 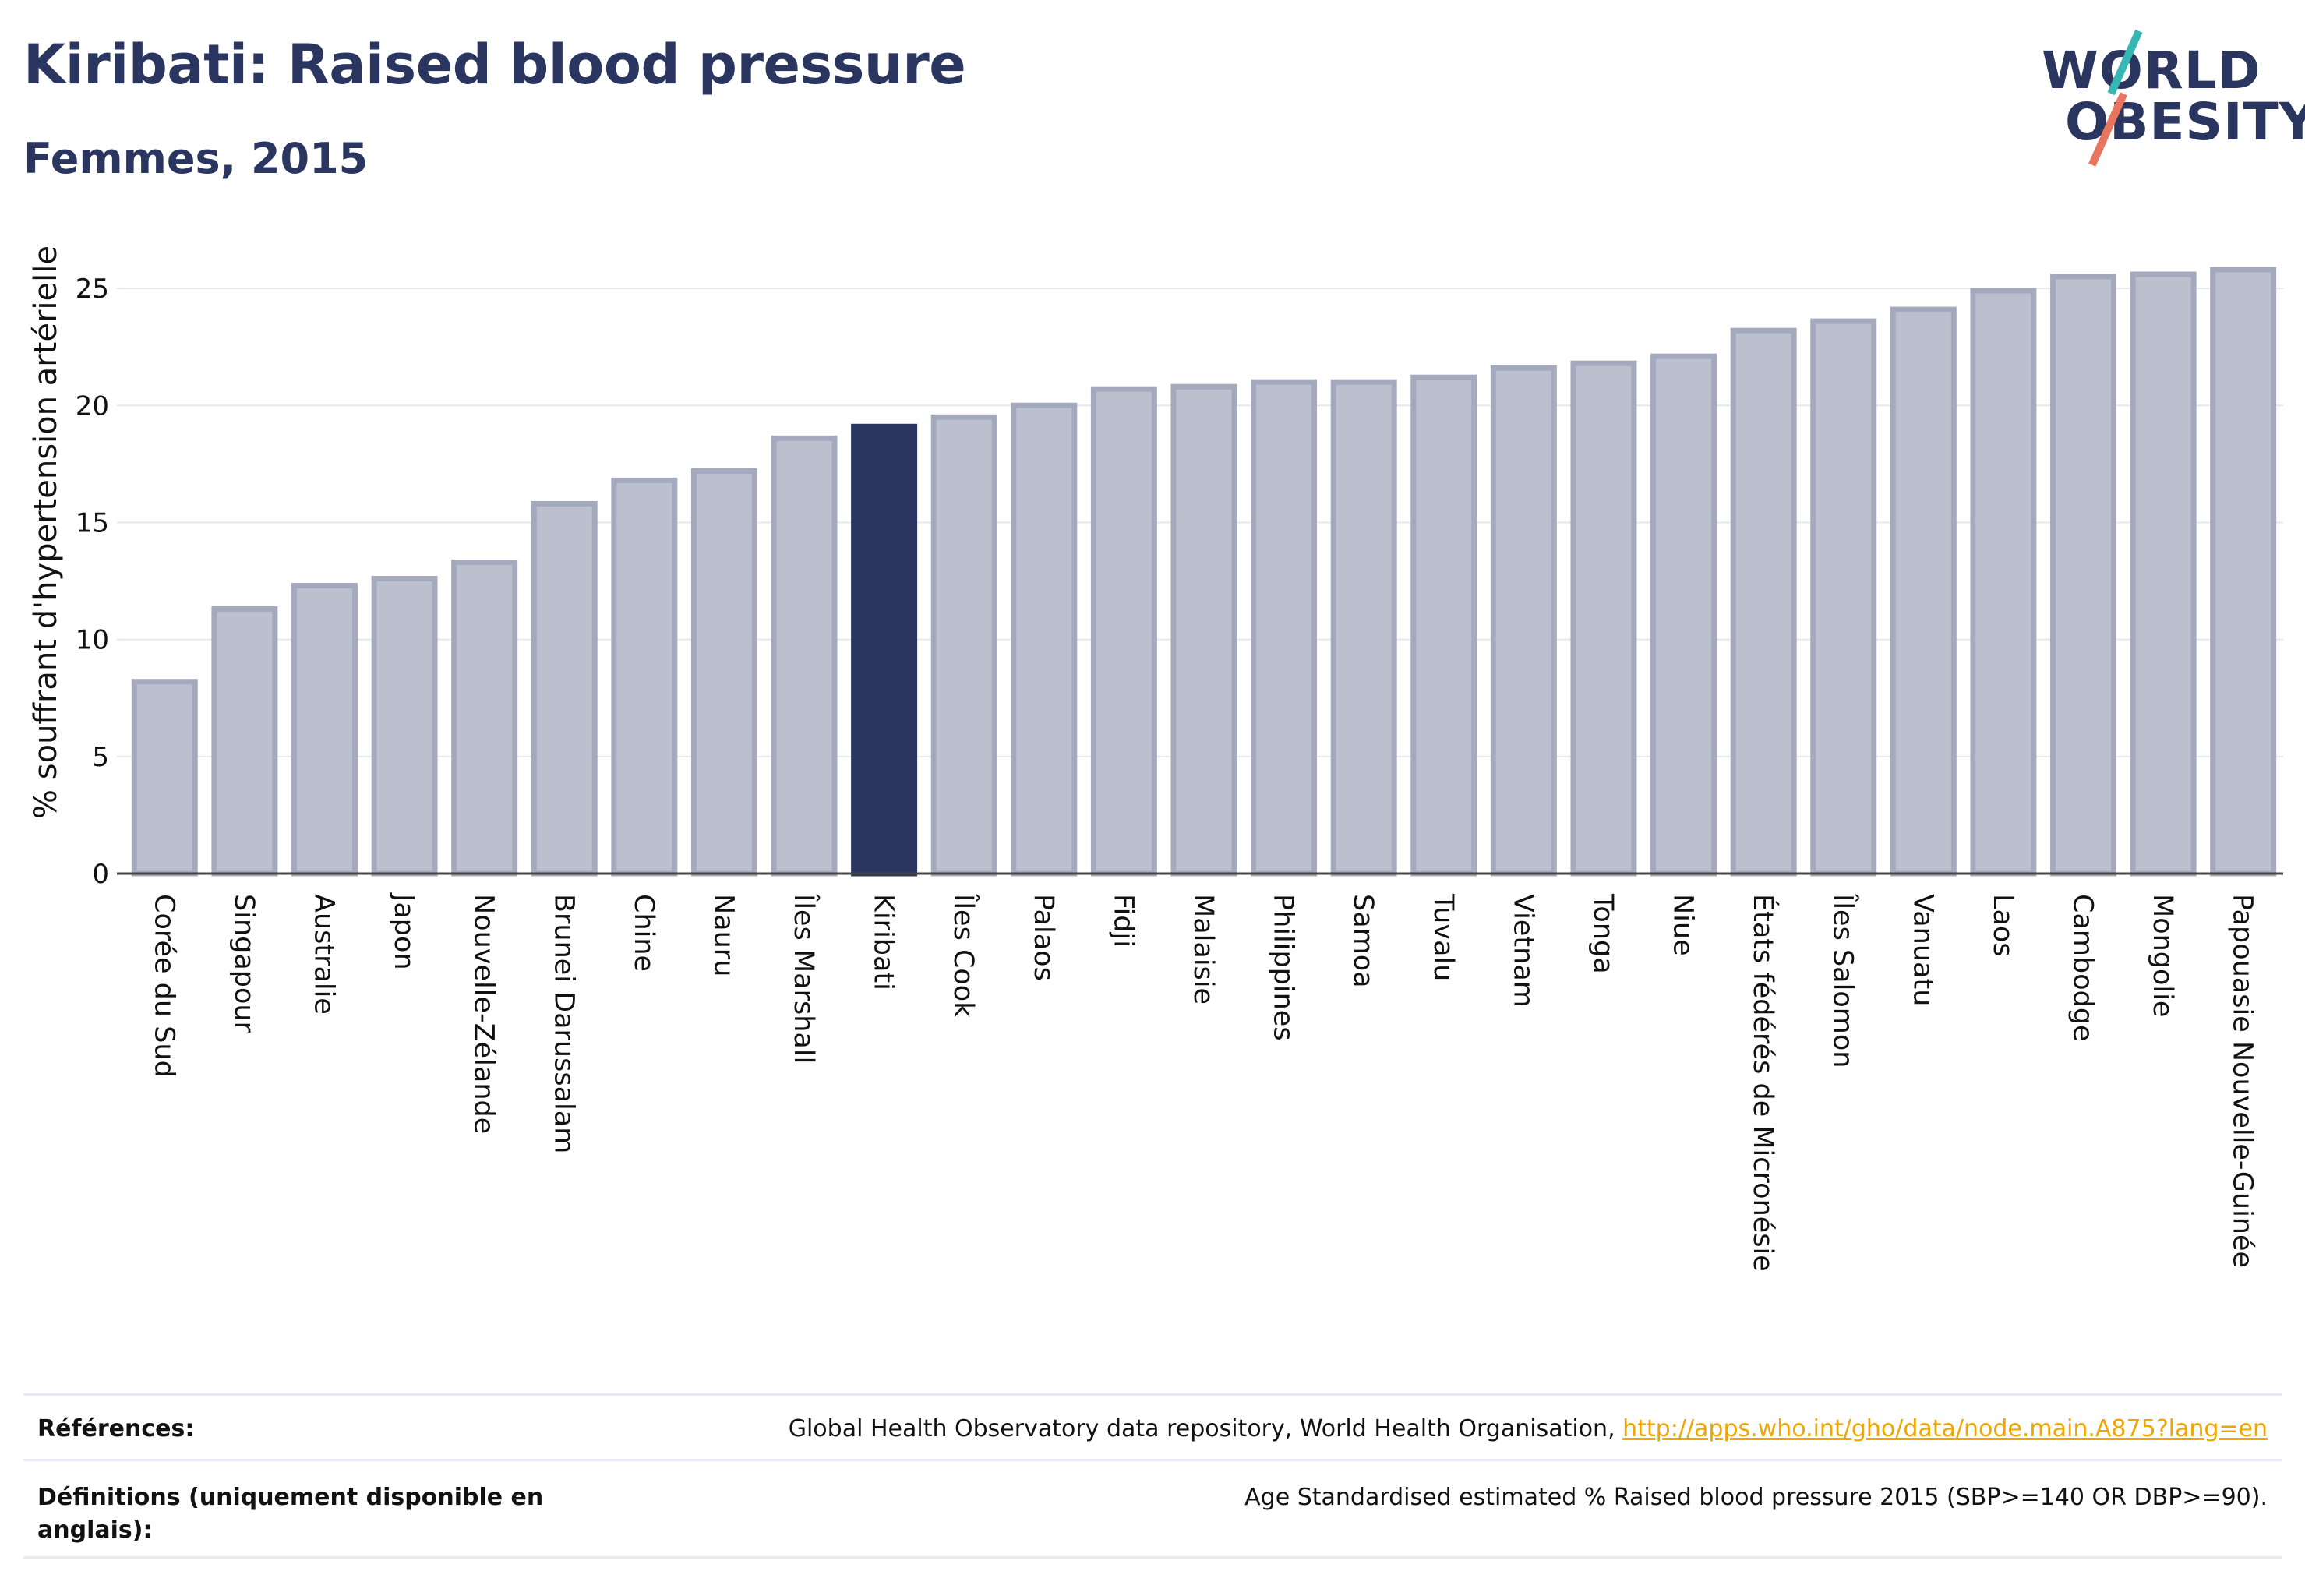 I want to click on x-category-label: Kiribati, so click(x=883, y=942).